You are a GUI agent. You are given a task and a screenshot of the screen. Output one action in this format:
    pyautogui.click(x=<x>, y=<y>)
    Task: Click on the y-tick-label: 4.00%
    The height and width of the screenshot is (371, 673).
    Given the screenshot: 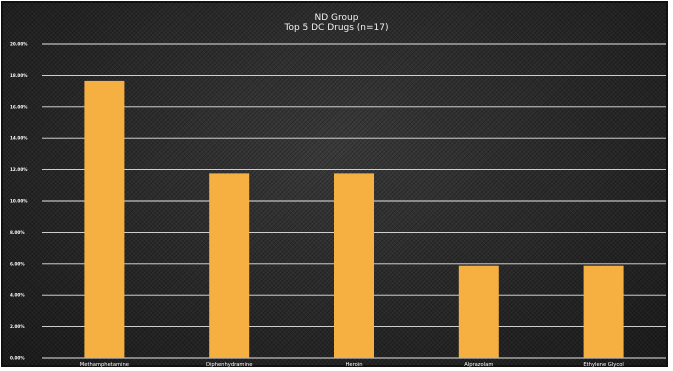 What is the action you would take?
    pyautogui.click(x=17, y=295)
    